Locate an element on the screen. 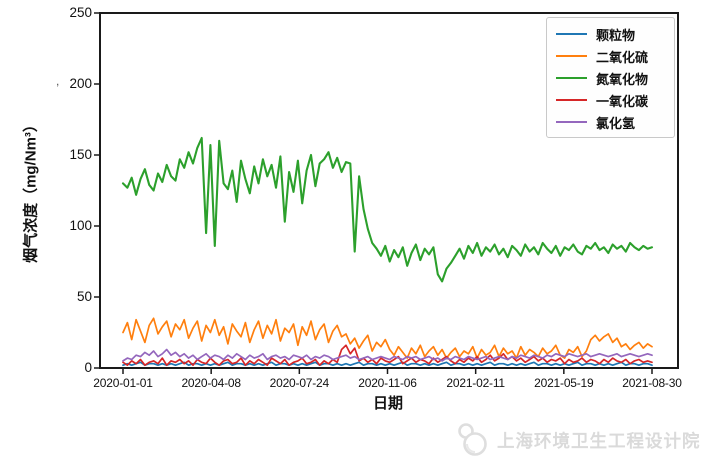  y-tick-label: 150 is located at coordinates (80, 154).